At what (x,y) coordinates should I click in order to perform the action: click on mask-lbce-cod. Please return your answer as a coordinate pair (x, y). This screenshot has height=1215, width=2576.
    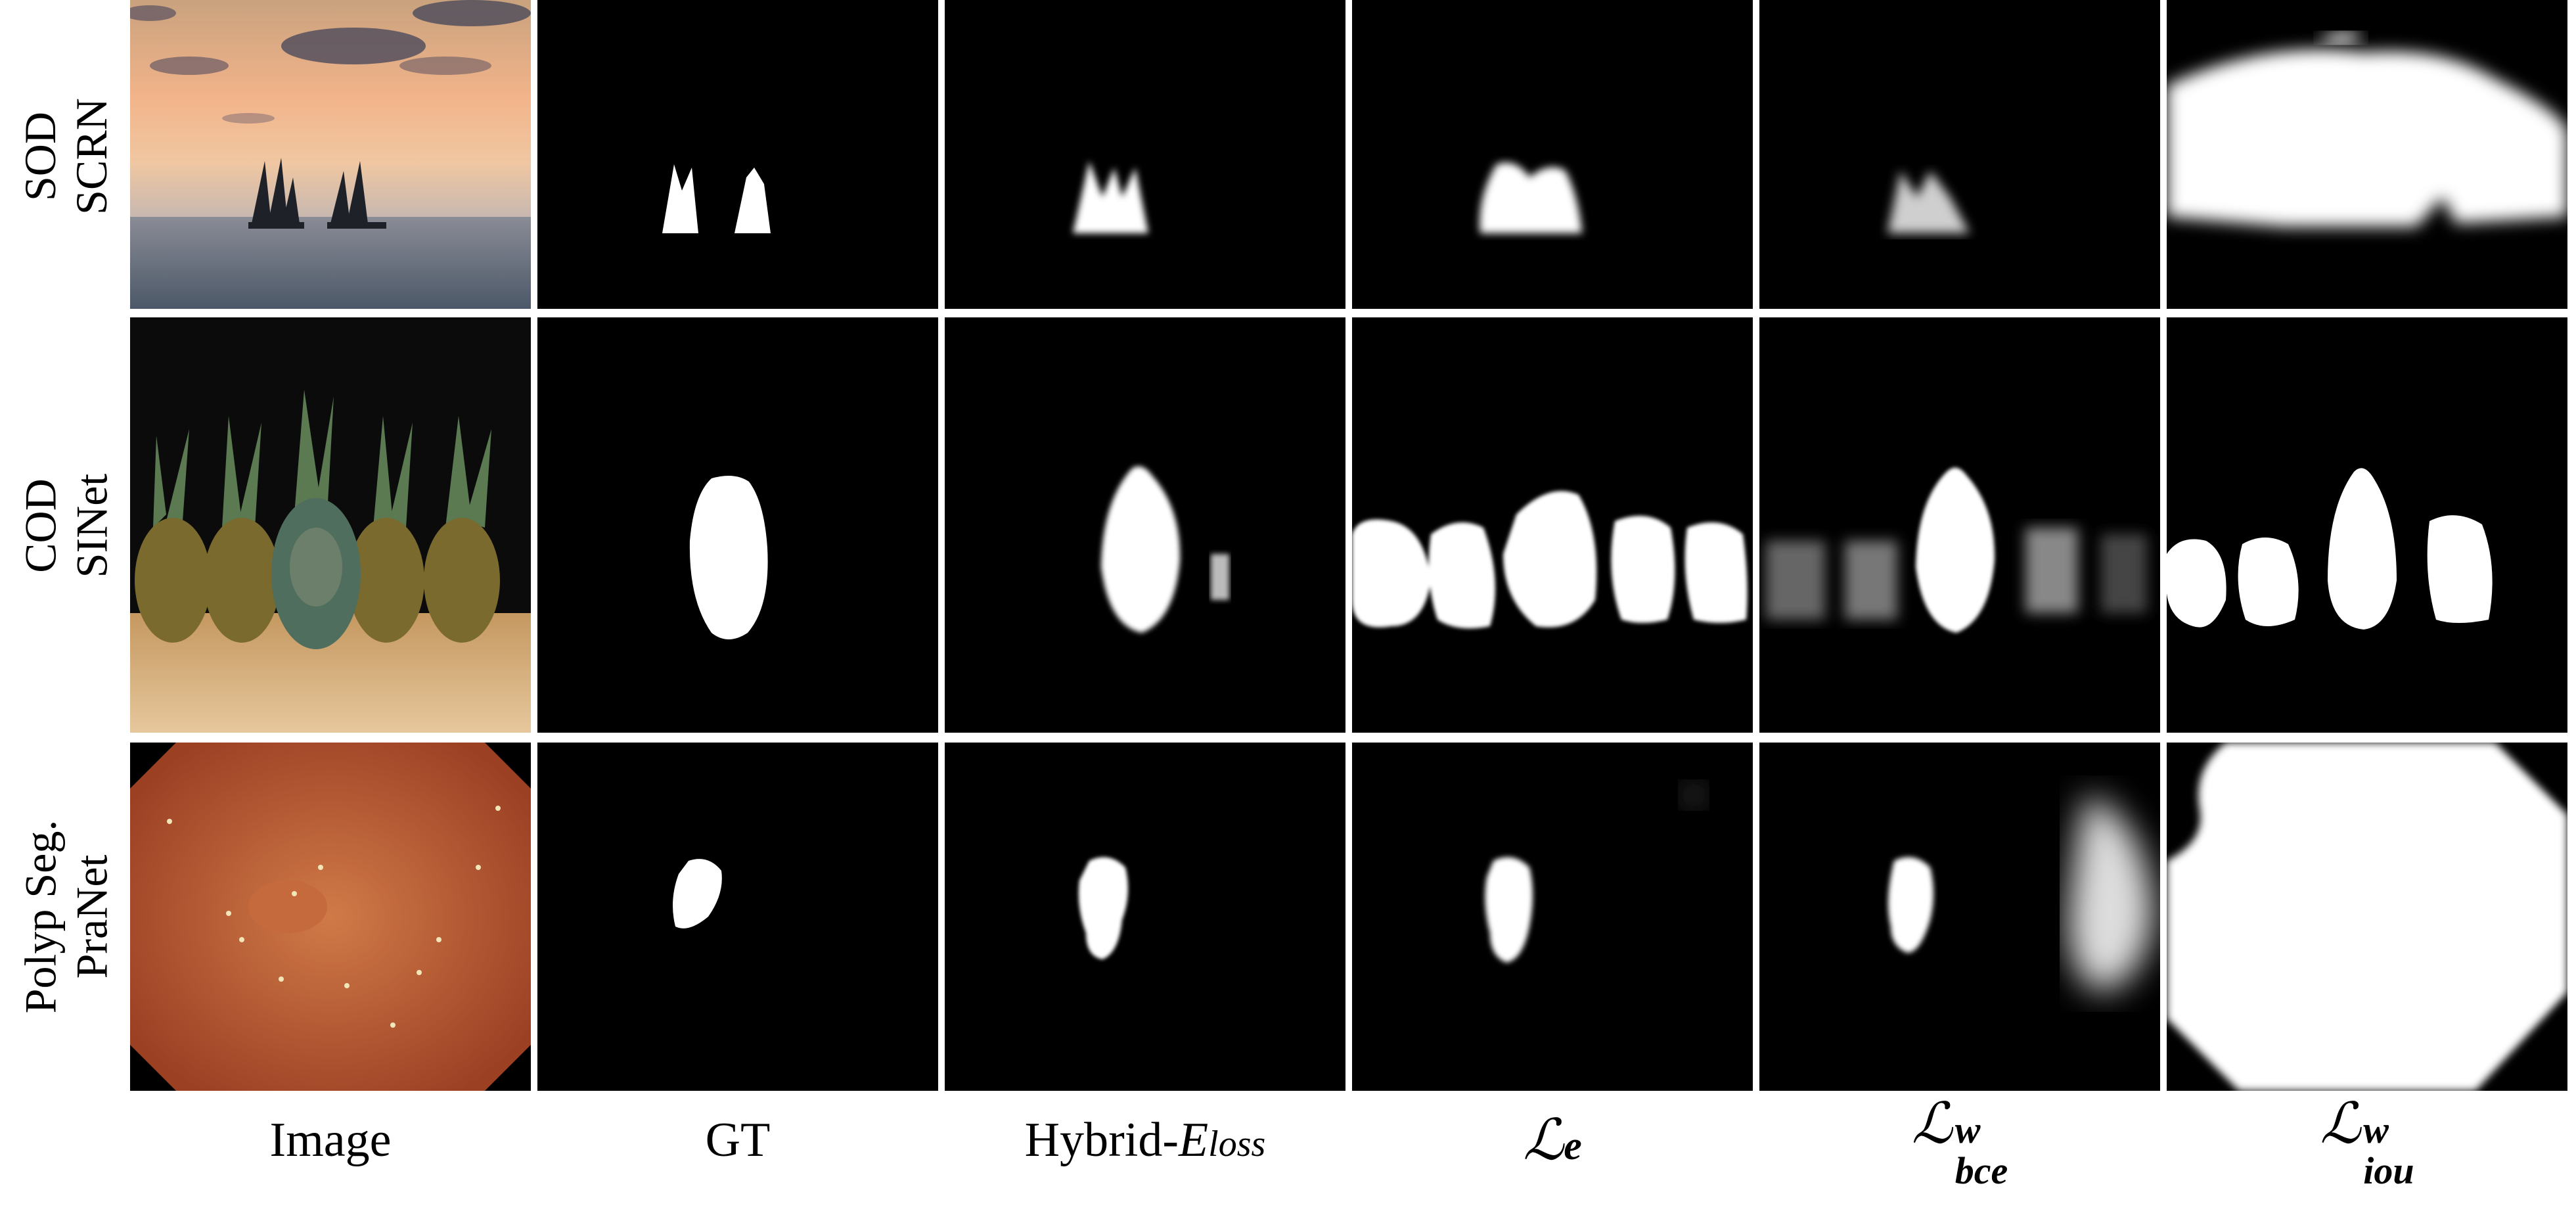
    Looking at the image, I should click on (1959, 525).